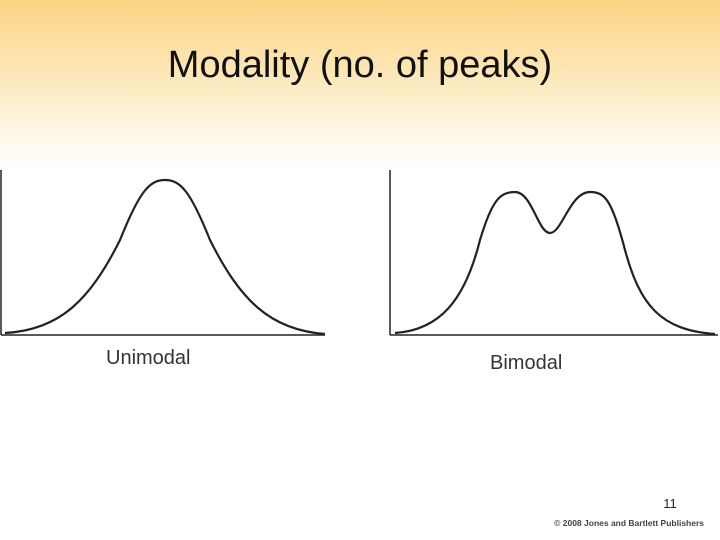 The width and height of the screenshot is (720, 540). Describe the element at coordinates (670, 503) in the screenshot. I see `page-number: 11` at that location.